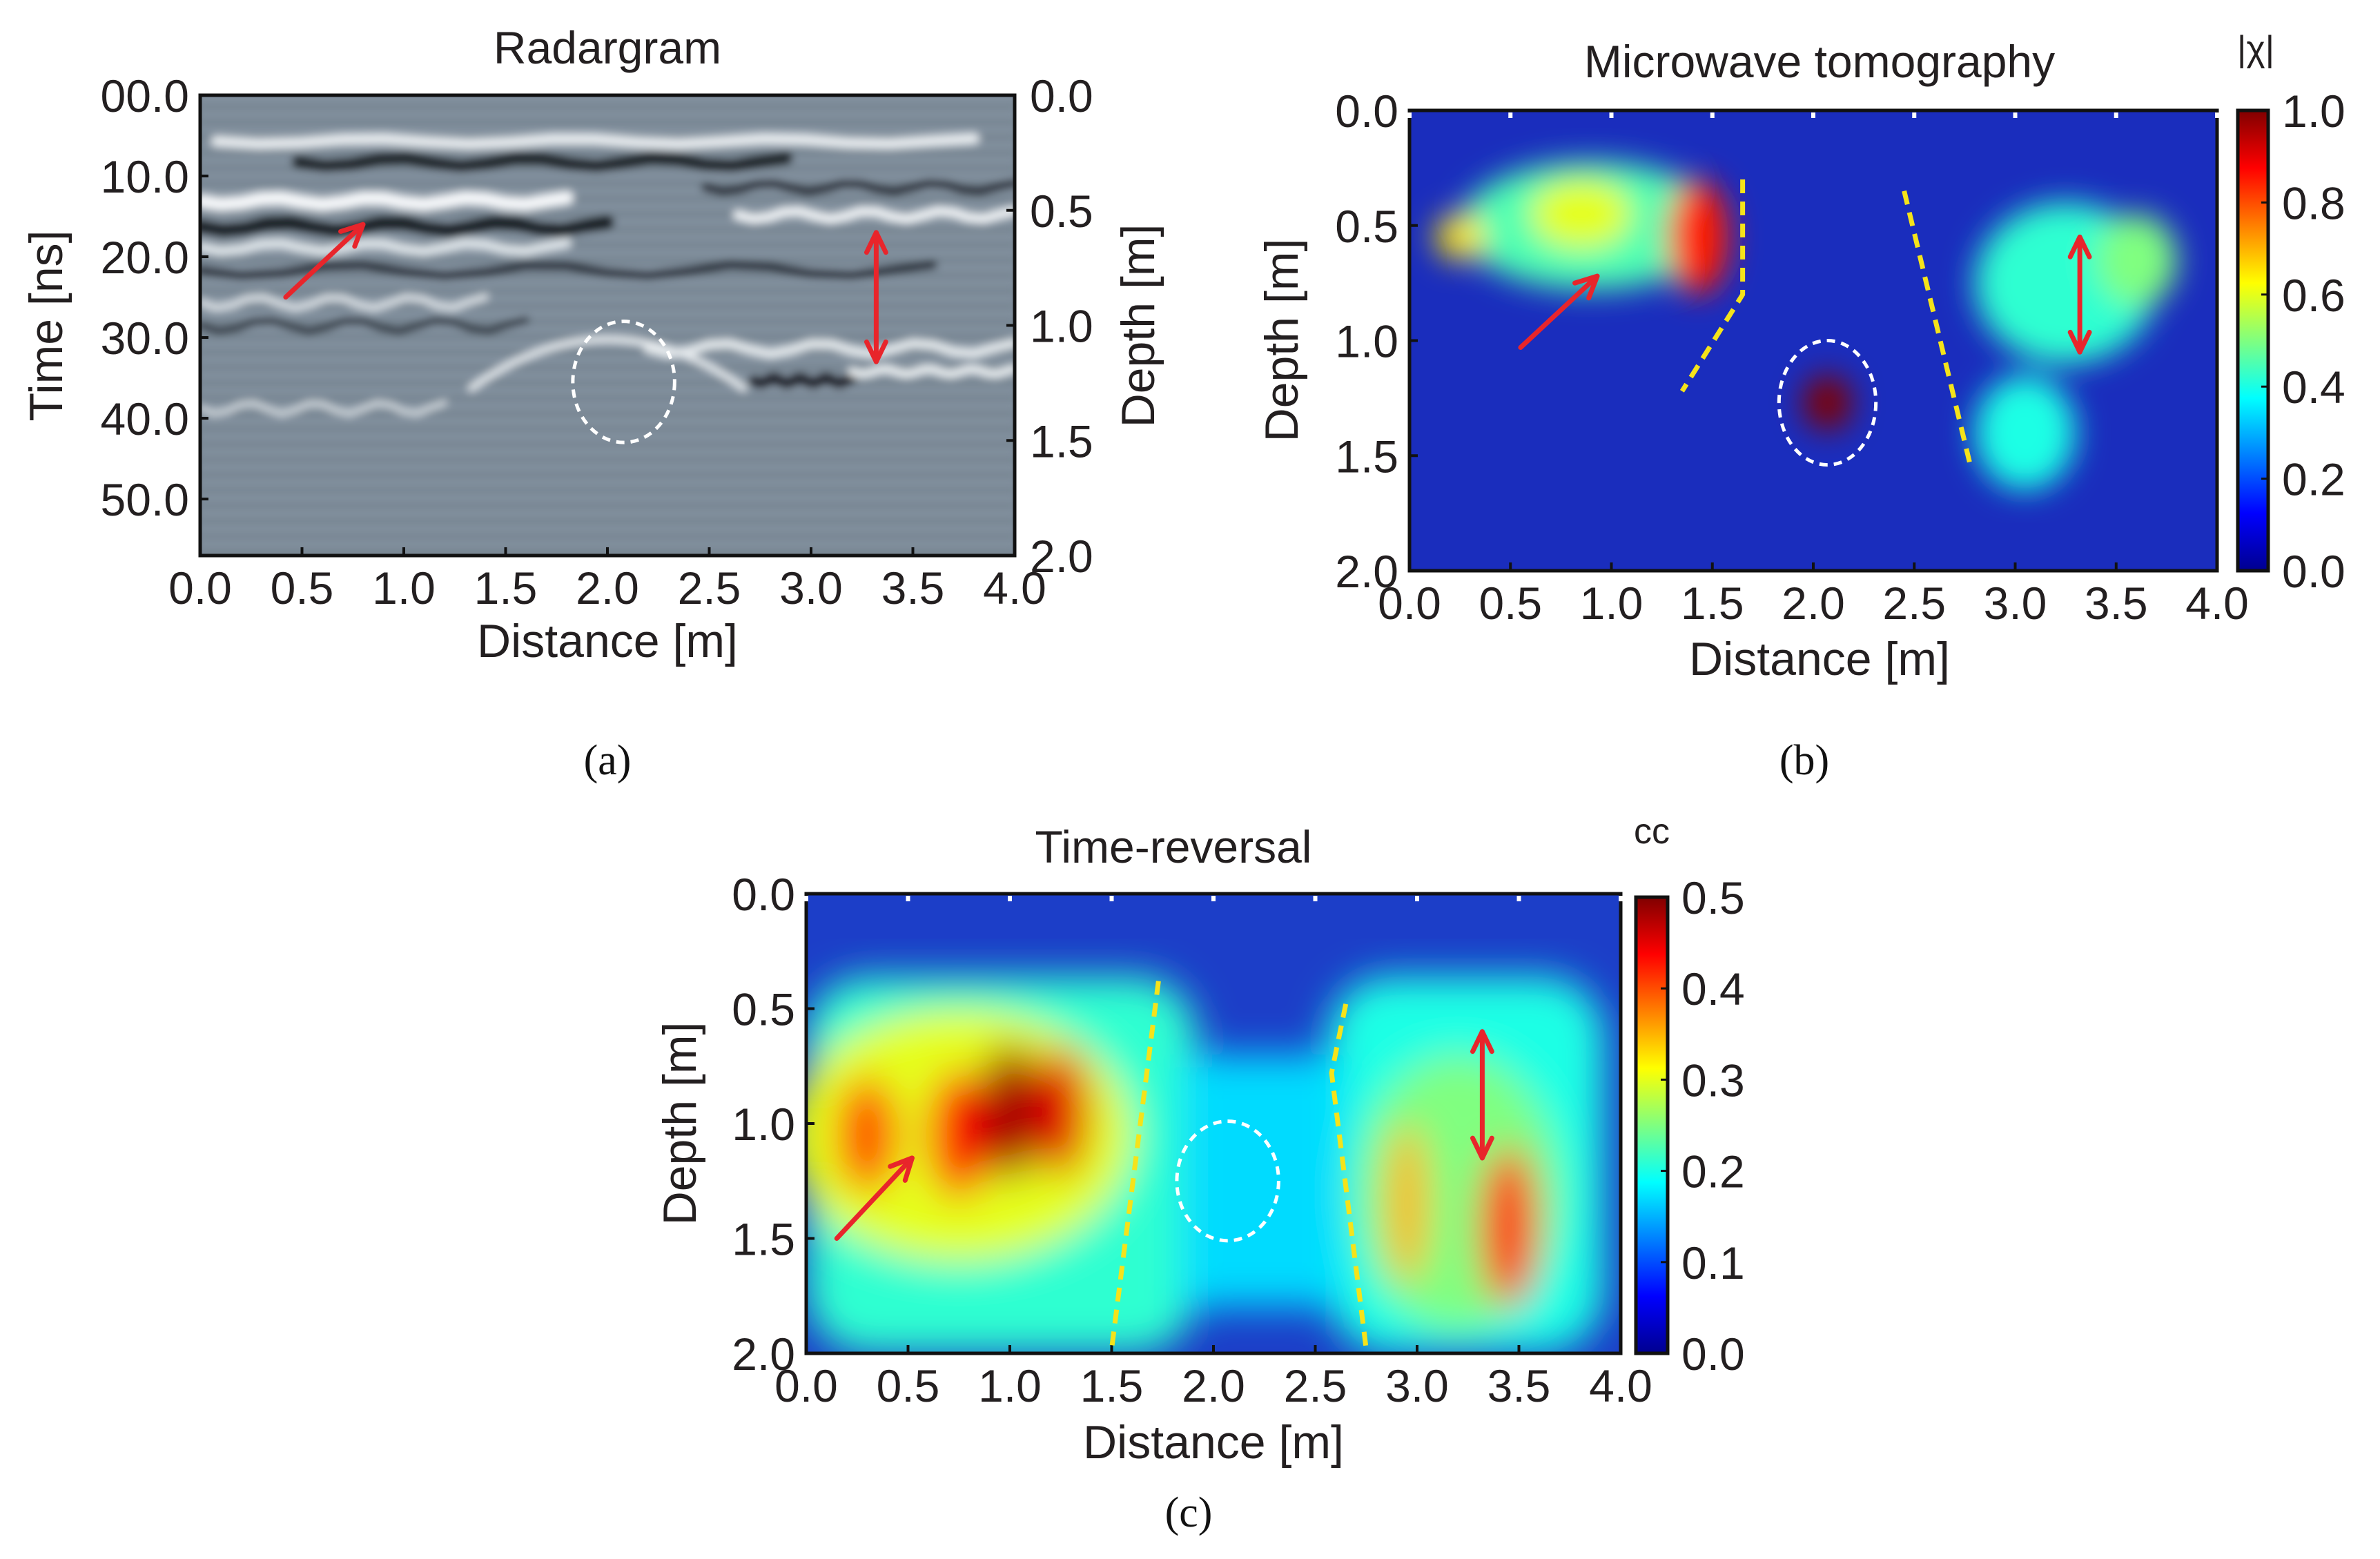  I want to click on colorbar-tick-label: 0.5, so click(1713, 898).